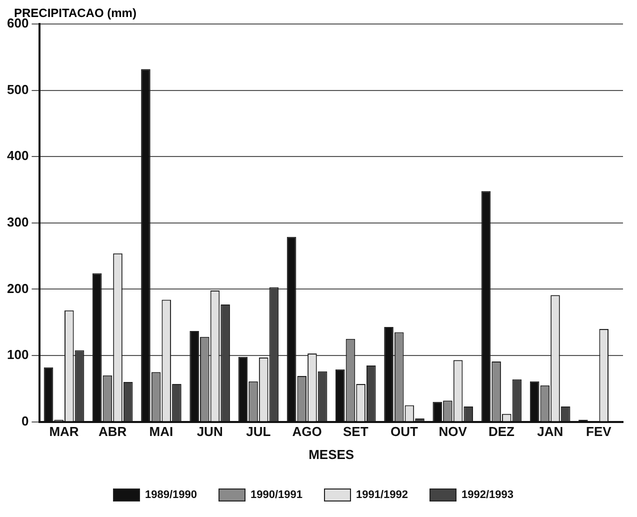 Image resolution: width=637 pixels, height=517 pixels. What do you see at coordinates (550, 432) in the screenshot?
I see `x-tick-label: JAN` at bounding box center [550, 432].